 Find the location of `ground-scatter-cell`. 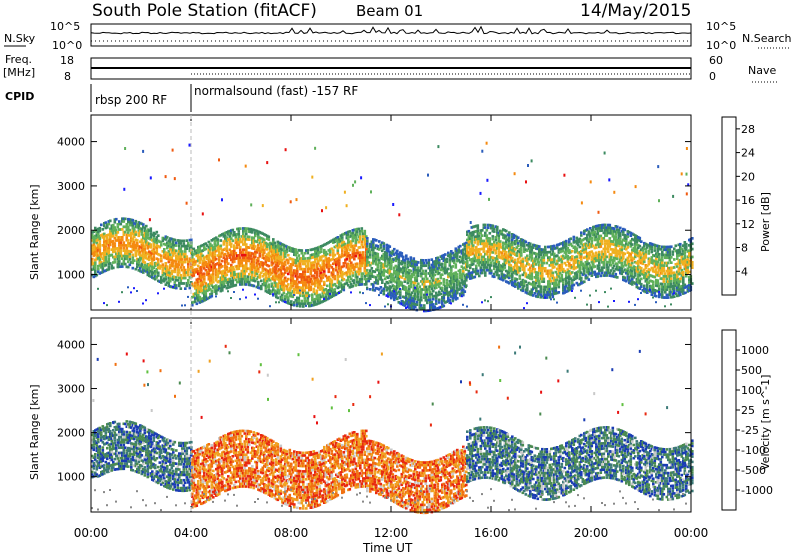

ground-scatter-cell is located at coordinates (195, 298).